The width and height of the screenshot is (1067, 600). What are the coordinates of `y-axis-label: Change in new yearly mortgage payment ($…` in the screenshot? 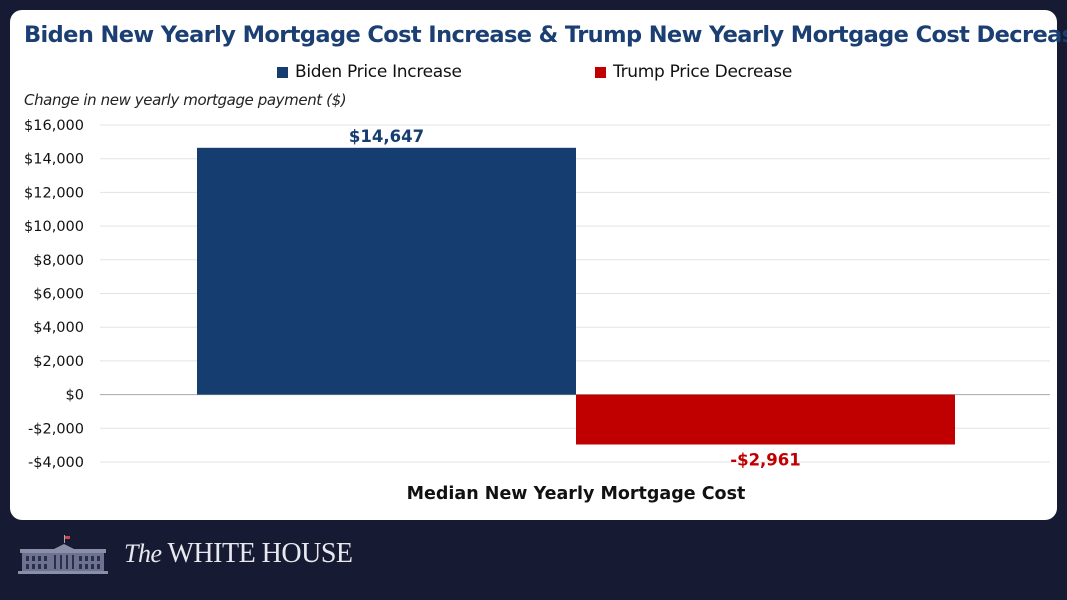 It's located at (185, 100).